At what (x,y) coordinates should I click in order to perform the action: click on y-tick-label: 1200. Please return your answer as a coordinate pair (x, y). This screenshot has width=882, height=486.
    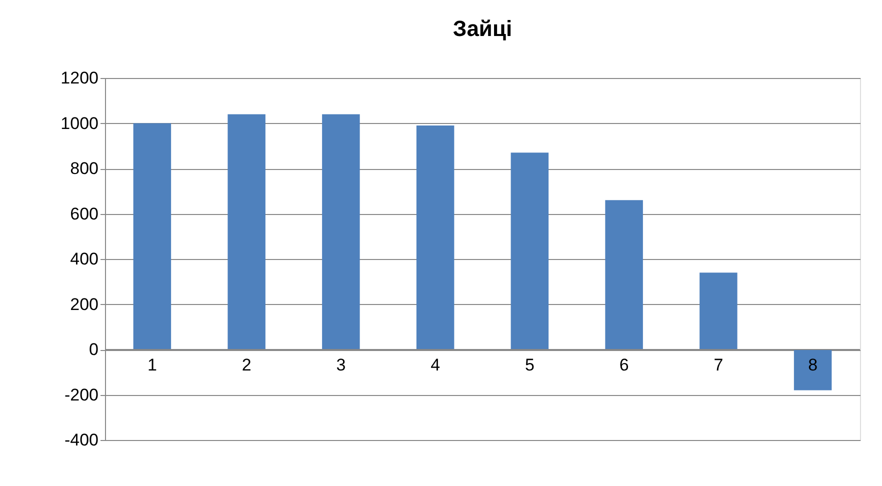
    Looking at the image, I should click on (79, 78).